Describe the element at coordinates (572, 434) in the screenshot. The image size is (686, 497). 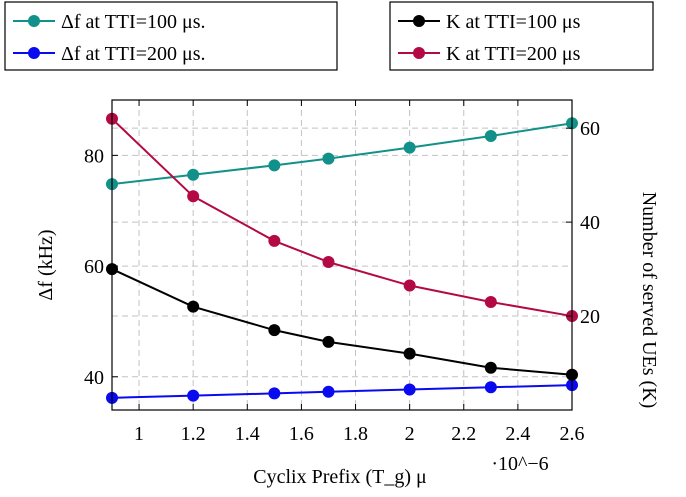
I see `x-tick-label: 2.6` at that location.